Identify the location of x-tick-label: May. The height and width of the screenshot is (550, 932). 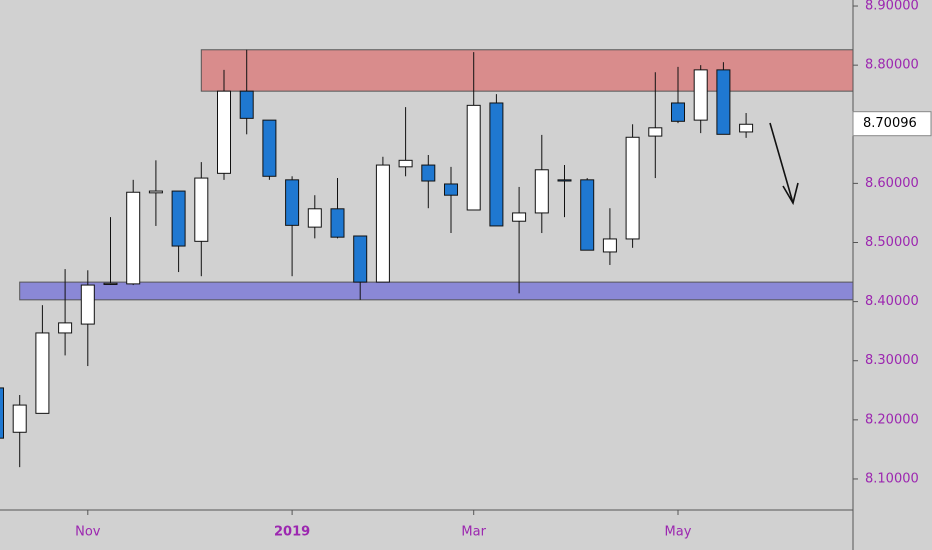
(678, 532).